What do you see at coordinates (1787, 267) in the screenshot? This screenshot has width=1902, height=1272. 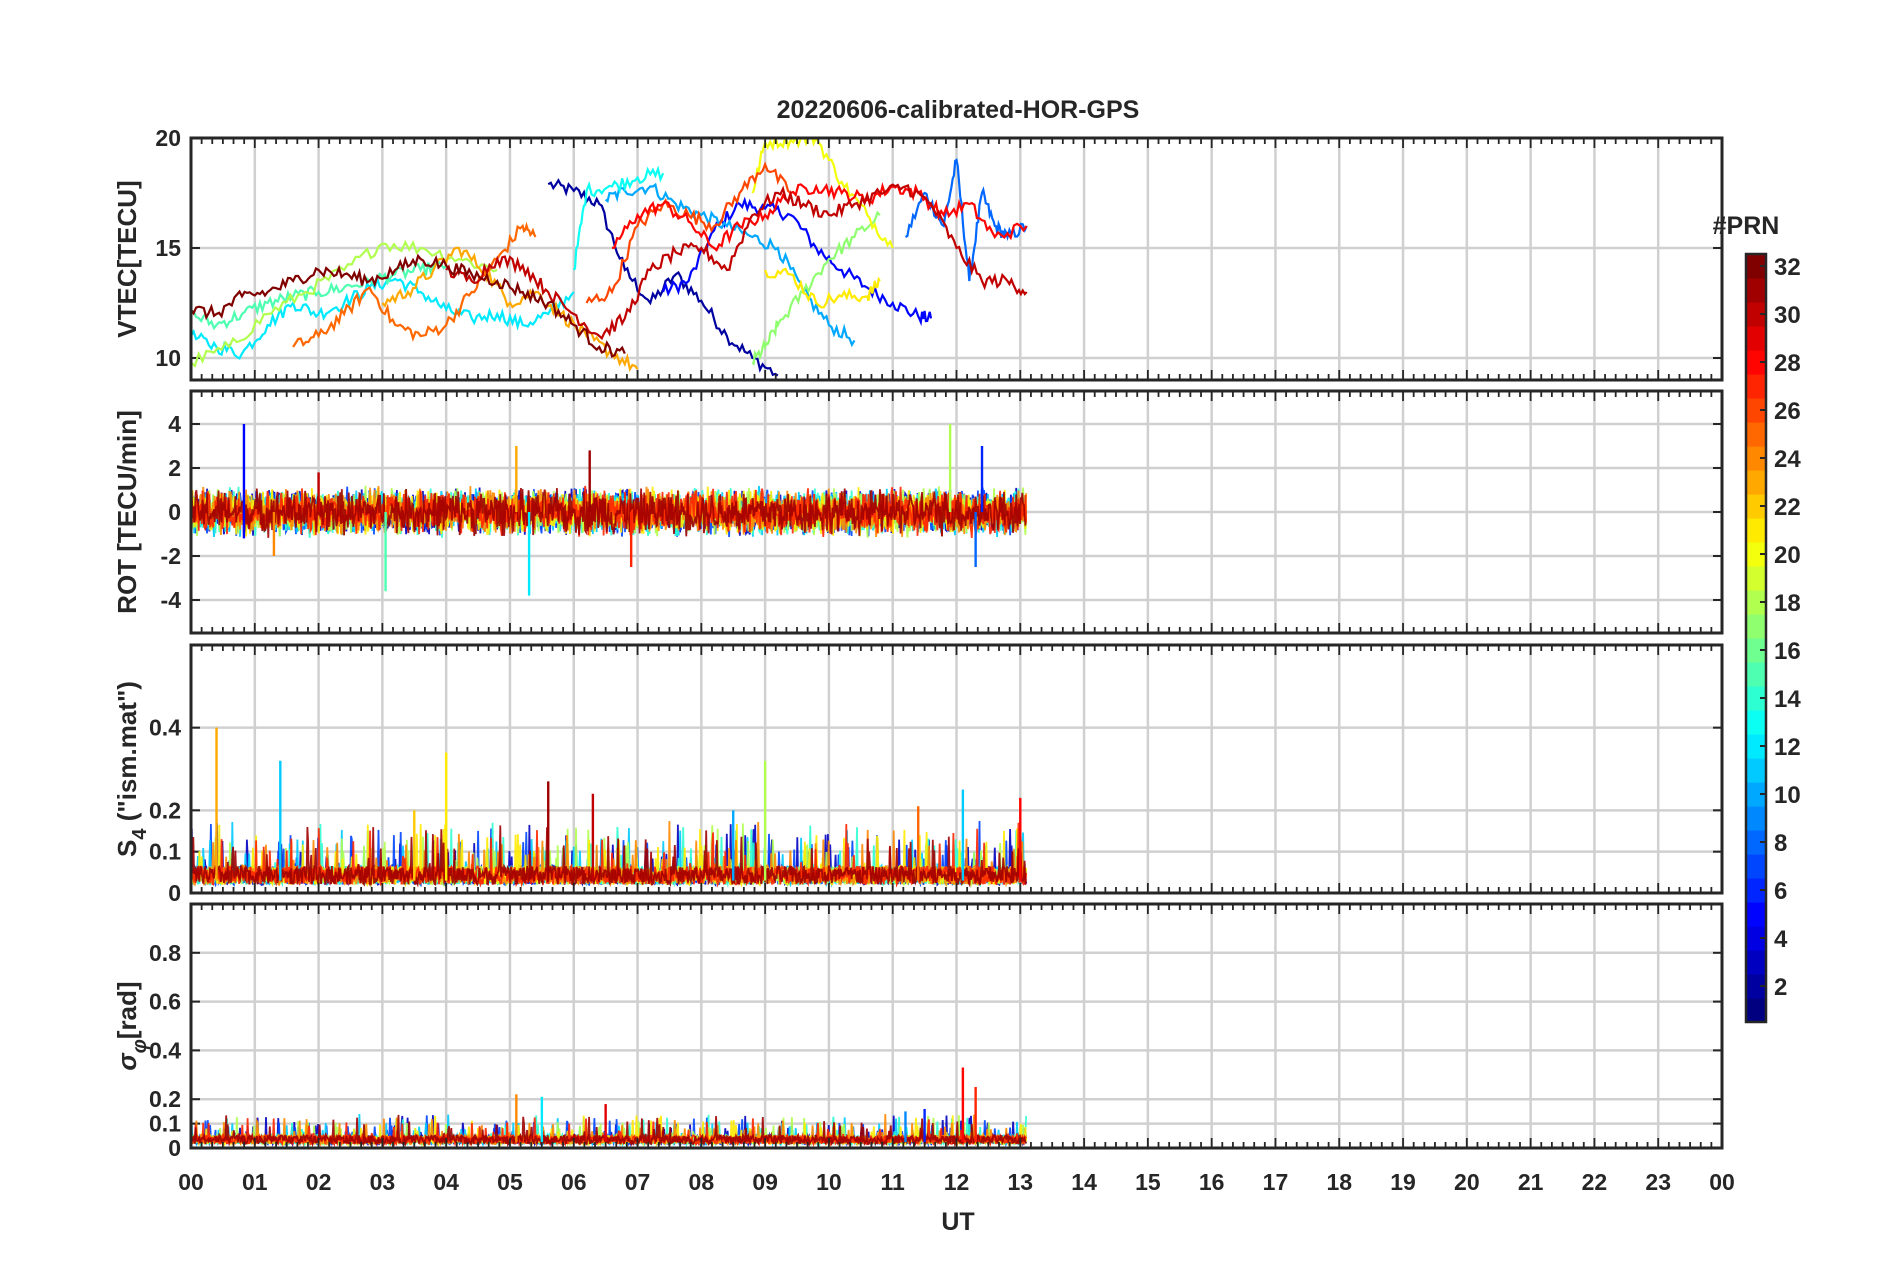 I see `colorbar-tick-label: 32` at bounding box center [1787, 267].